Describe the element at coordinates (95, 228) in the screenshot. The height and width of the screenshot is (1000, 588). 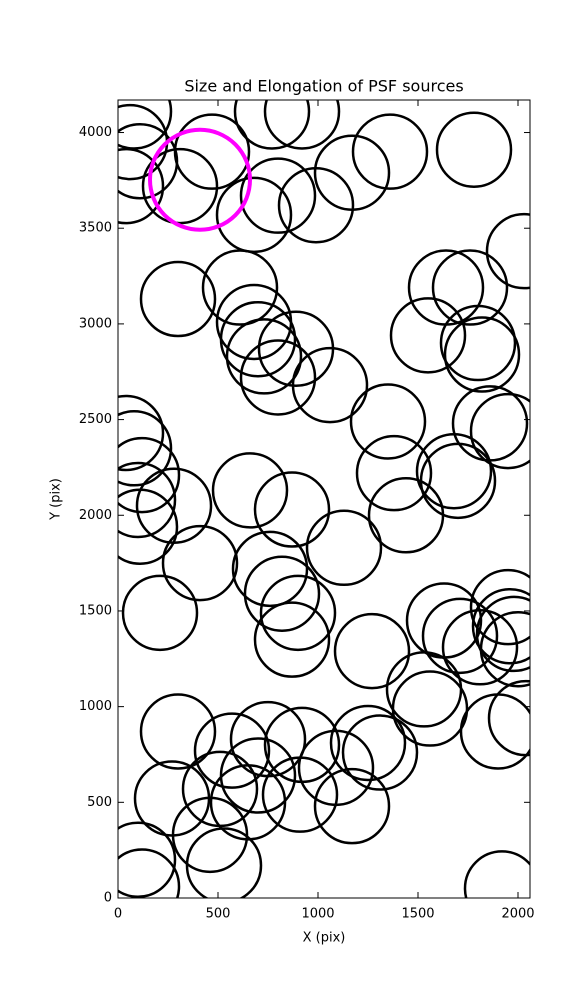
I see `y-tick-label: 3500` at that location.